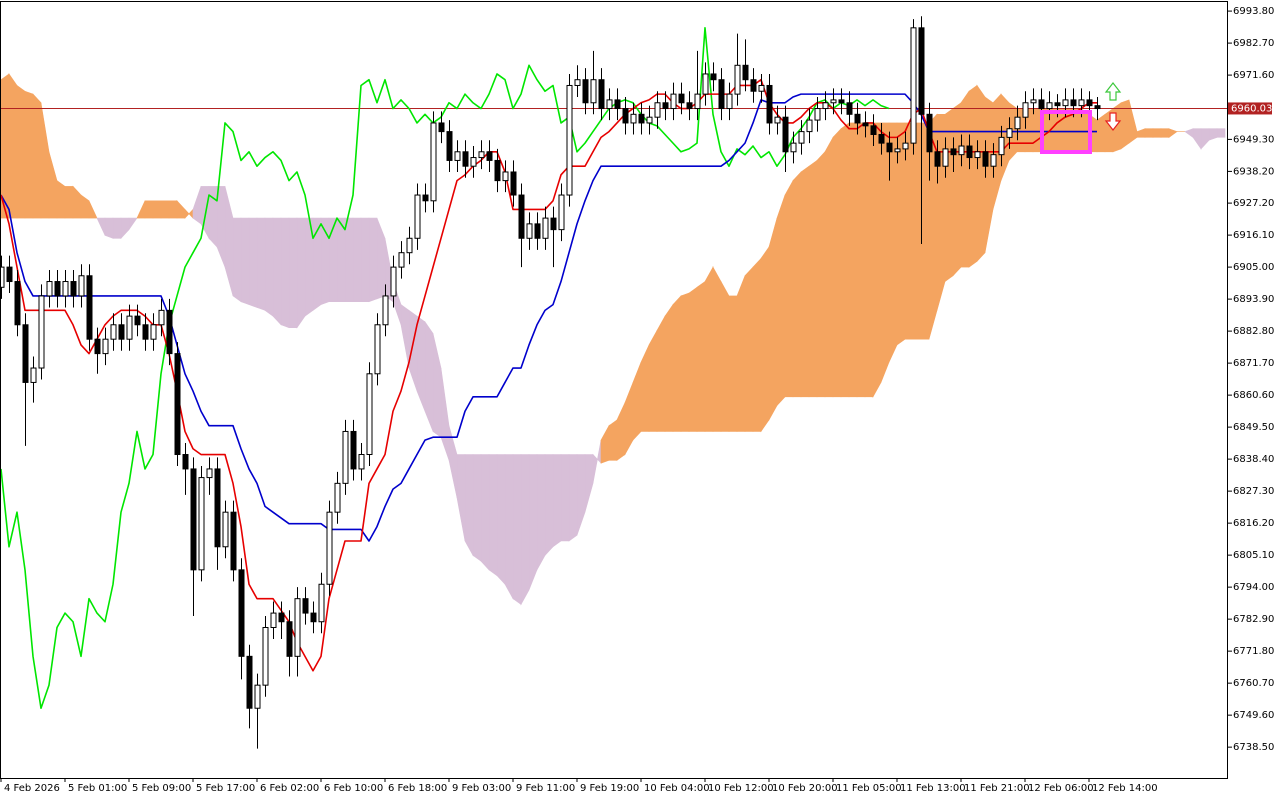 This screenshot has width=1280, height=800. I want to click on y-tick-label: 6738.50, so click(1253, 747).